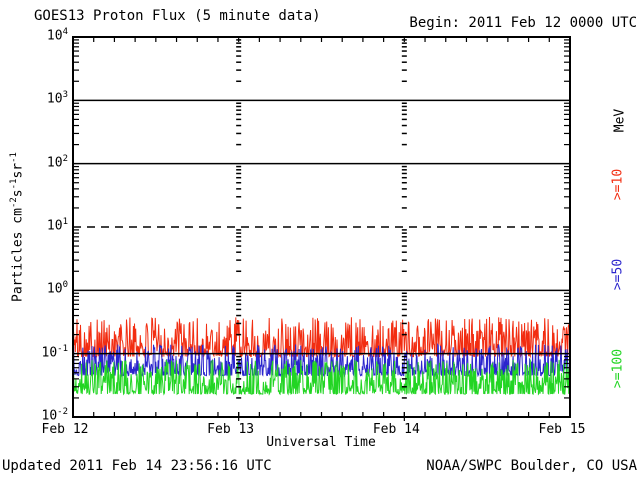 This screenshot has width=640, height=480. What do you see at coordinates (55, 415) in the screenshot?
I see `y-tick-label: 10⁻²` at bounding box center [55, 415].